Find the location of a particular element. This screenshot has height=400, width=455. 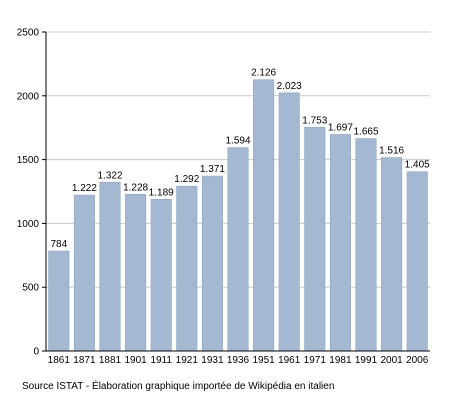

y-tick-label: 2000 is located at coordinates (28, 96).